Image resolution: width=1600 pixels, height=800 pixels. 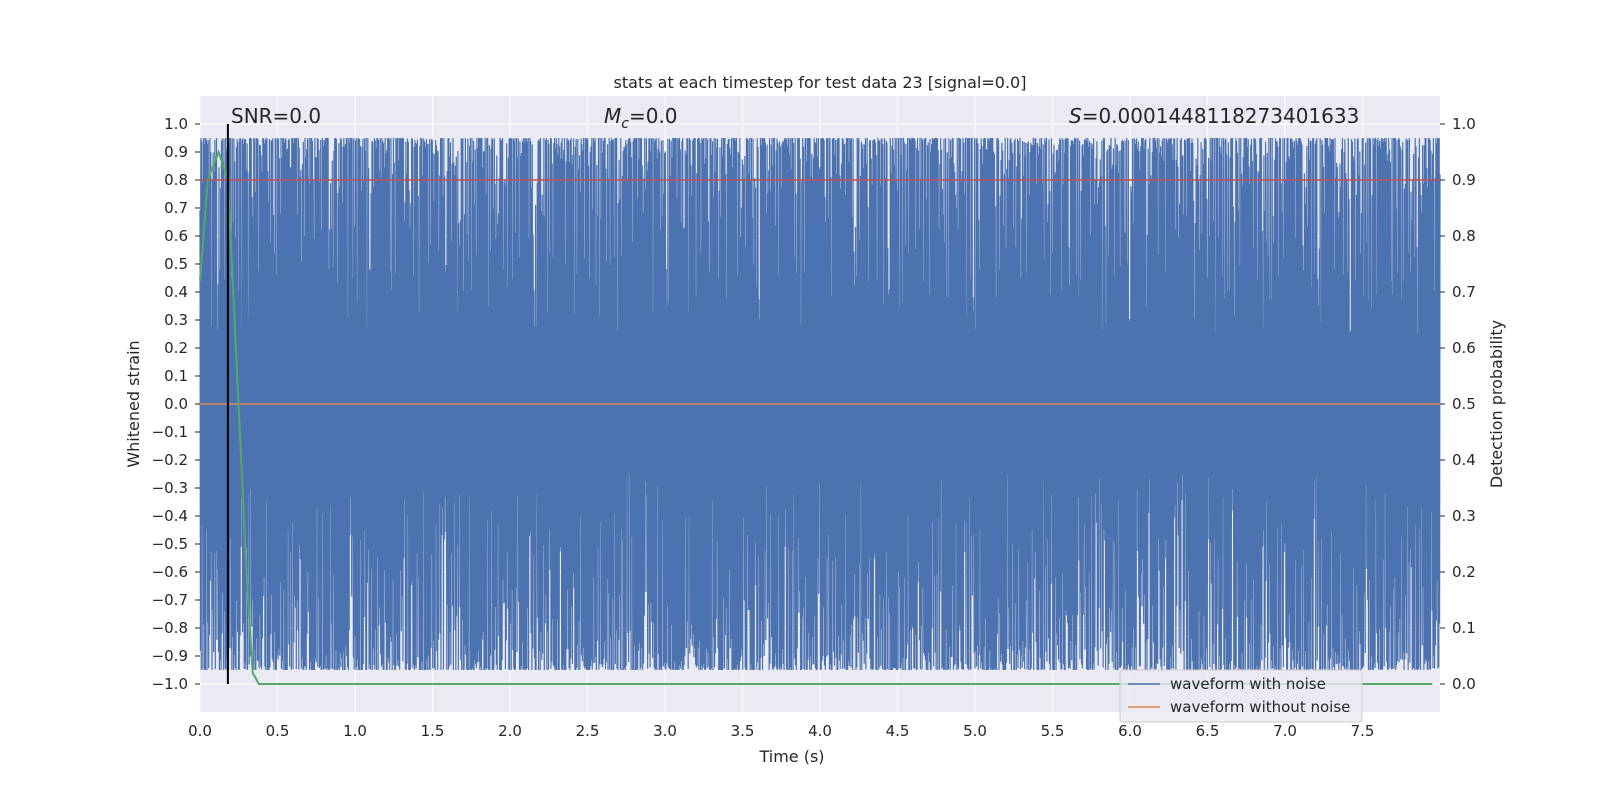 I want to click on y-left-tick-label: 1.0, so click(x=176, y=124).